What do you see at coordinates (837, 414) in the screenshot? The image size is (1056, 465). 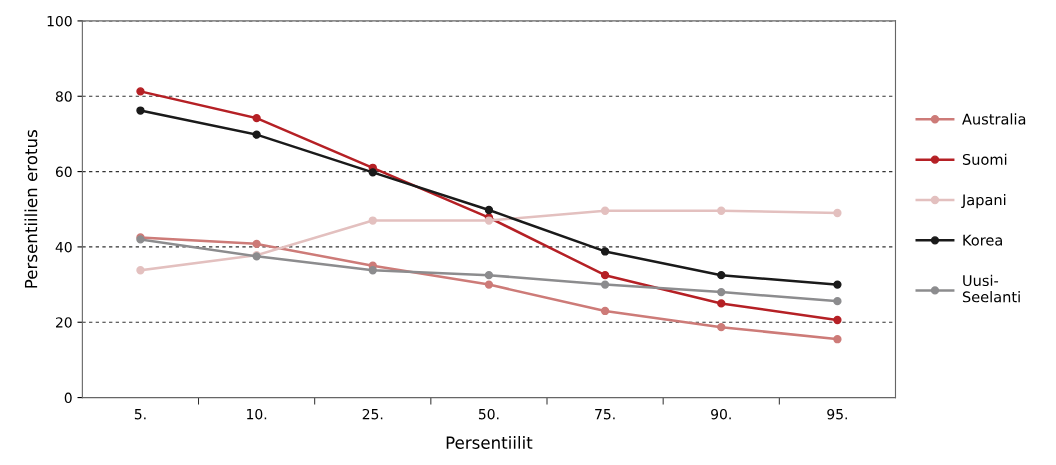 I see `x-tick-label: 95.` at bounding box center [837, 414].